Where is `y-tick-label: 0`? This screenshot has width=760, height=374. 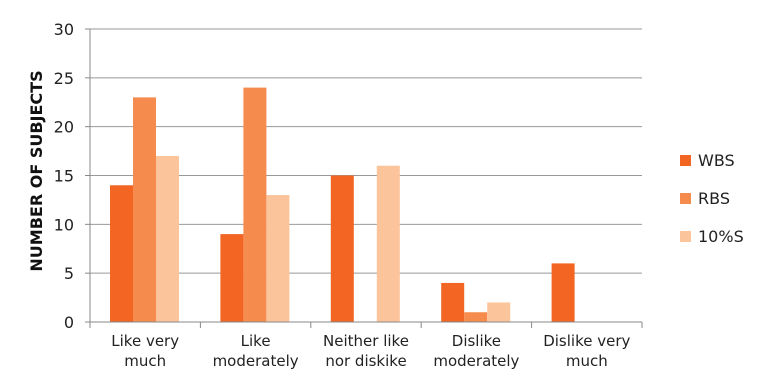
y-tick-label: 0 is located at coordinates (69, 322).